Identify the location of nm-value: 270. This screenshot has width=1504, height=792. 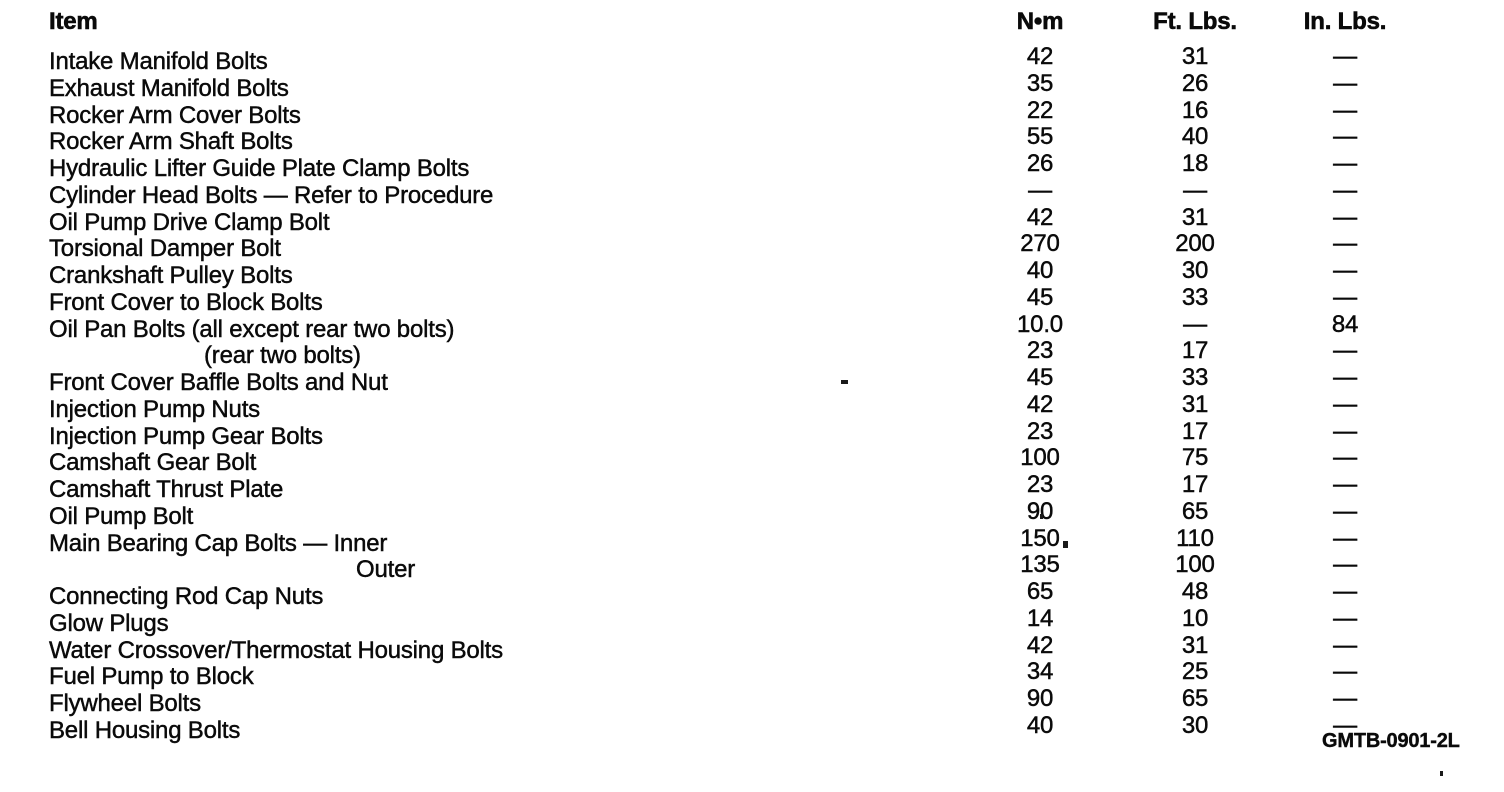
(1040, 244).